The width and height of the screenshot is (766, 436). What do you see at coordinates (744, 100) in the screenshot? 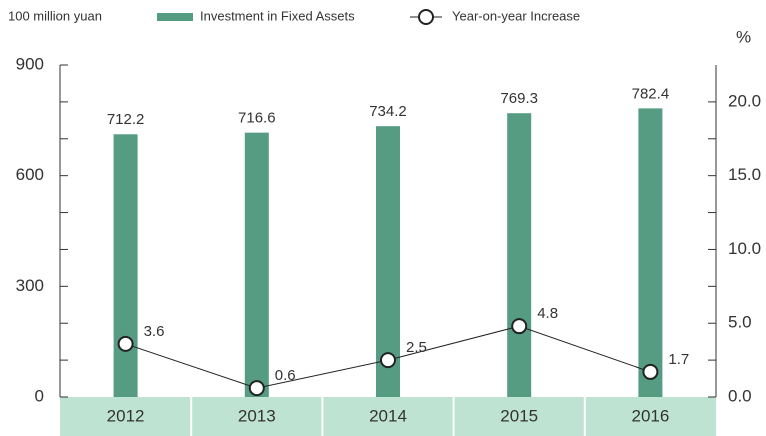
I see `y2-tick-label: 20.0` at bounding box center [744, 100].